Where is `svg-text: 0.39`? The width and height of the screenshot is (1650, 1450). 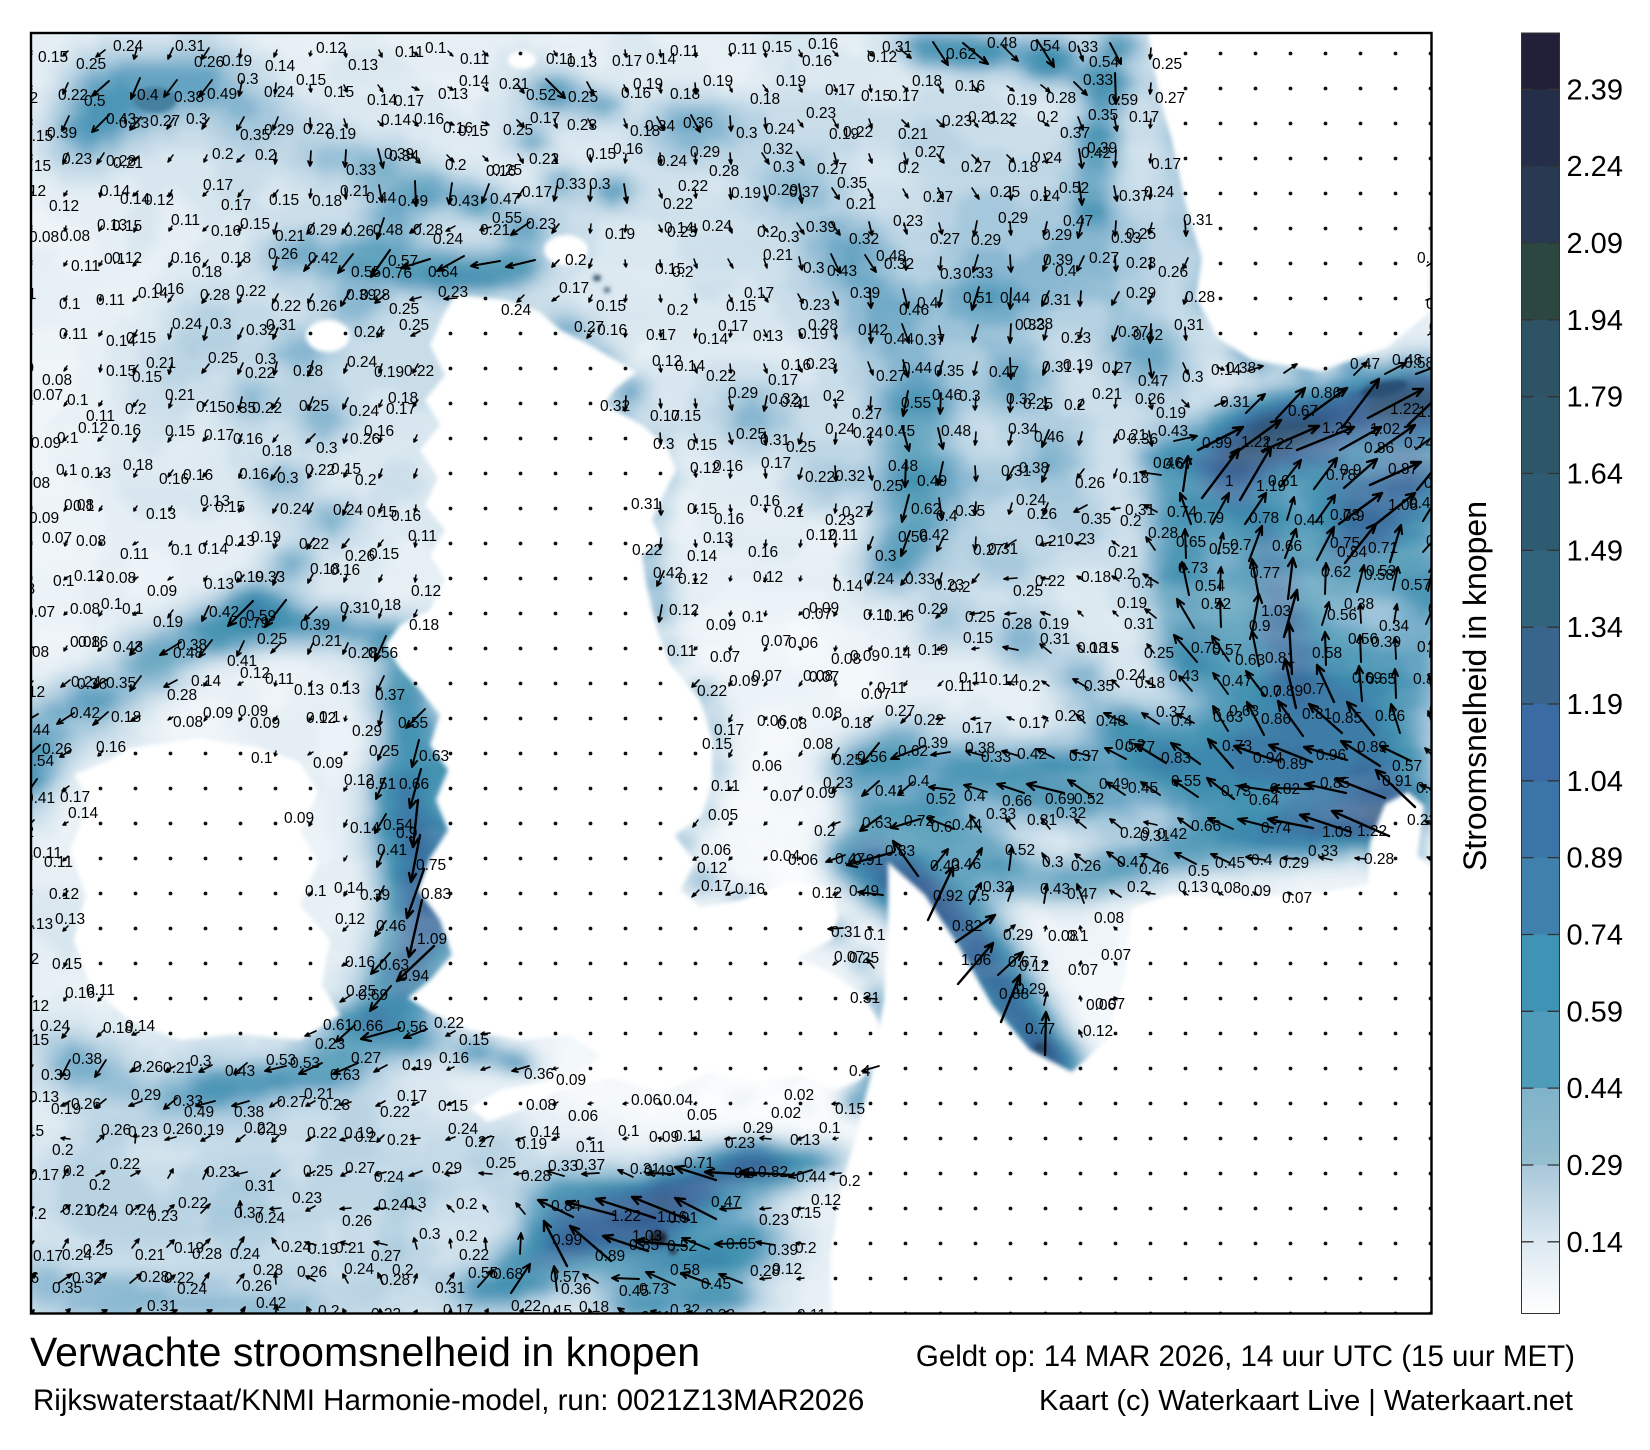
svg-text: 0.39 is located at coordinates (361, 295).